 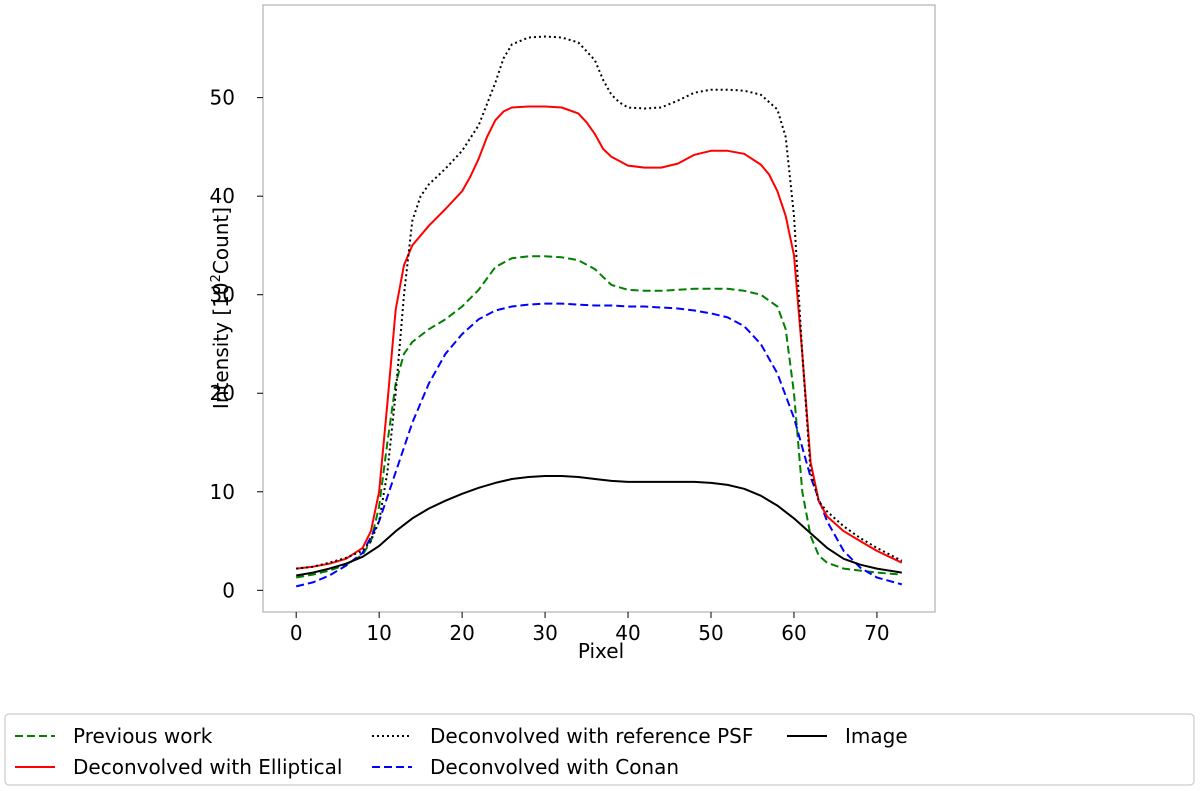 What do you see at coordinates (876, 633) in the screenshot?
I see `x-tick-label: 70` at bounding box center [876, 633].